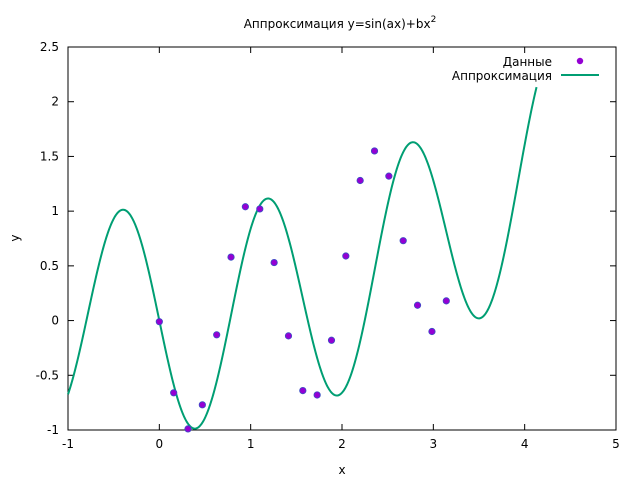 The width and height of the screenshot is (640, 480). I want to click on y-tick-label: -0.5, so click(47, 375).